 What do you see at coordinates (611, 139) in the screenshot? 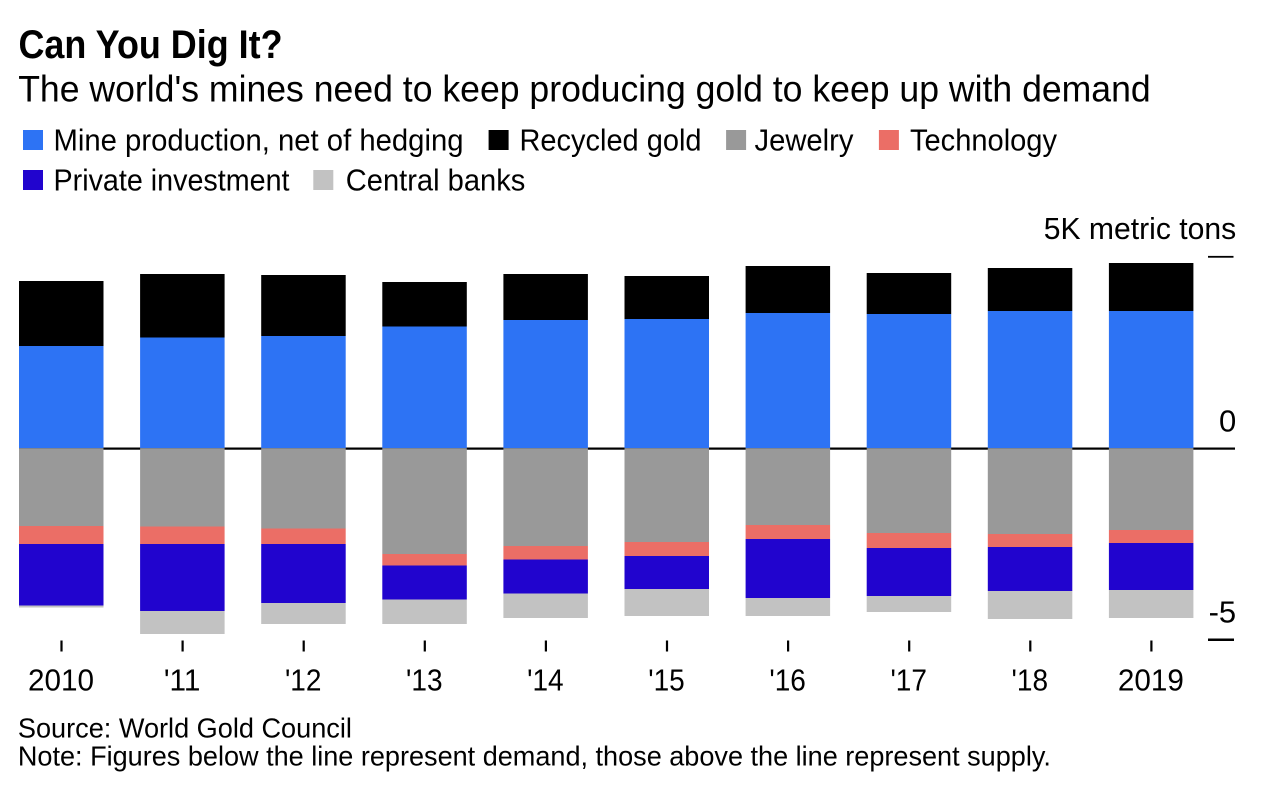
I see `svg-text: Recycled gold` at bounding box center [611, 139].